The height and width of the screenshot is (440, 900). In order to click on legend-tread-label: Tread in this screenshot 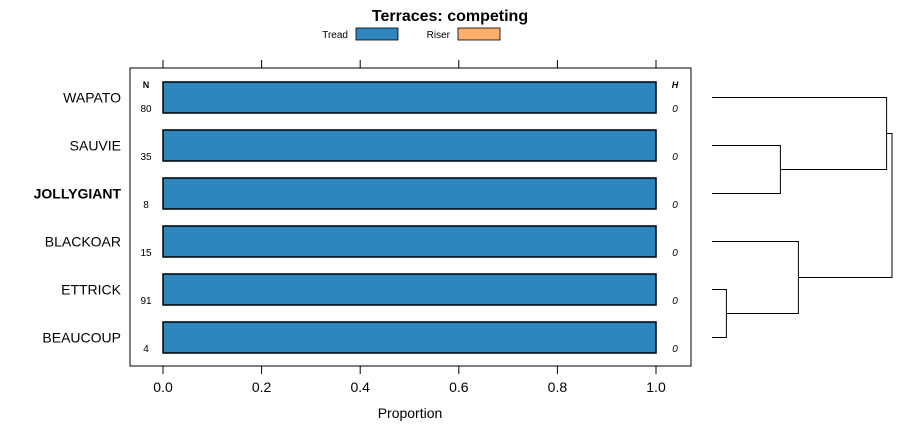, I will do `click(335, 35)`.